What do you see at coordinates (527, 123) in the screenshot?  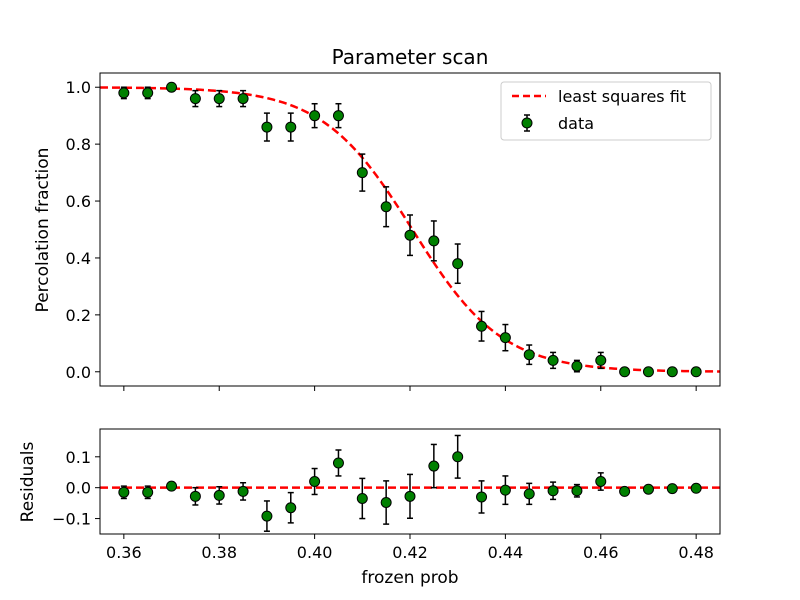 I see `legend-data-marker` at bounding box center [527, 123].